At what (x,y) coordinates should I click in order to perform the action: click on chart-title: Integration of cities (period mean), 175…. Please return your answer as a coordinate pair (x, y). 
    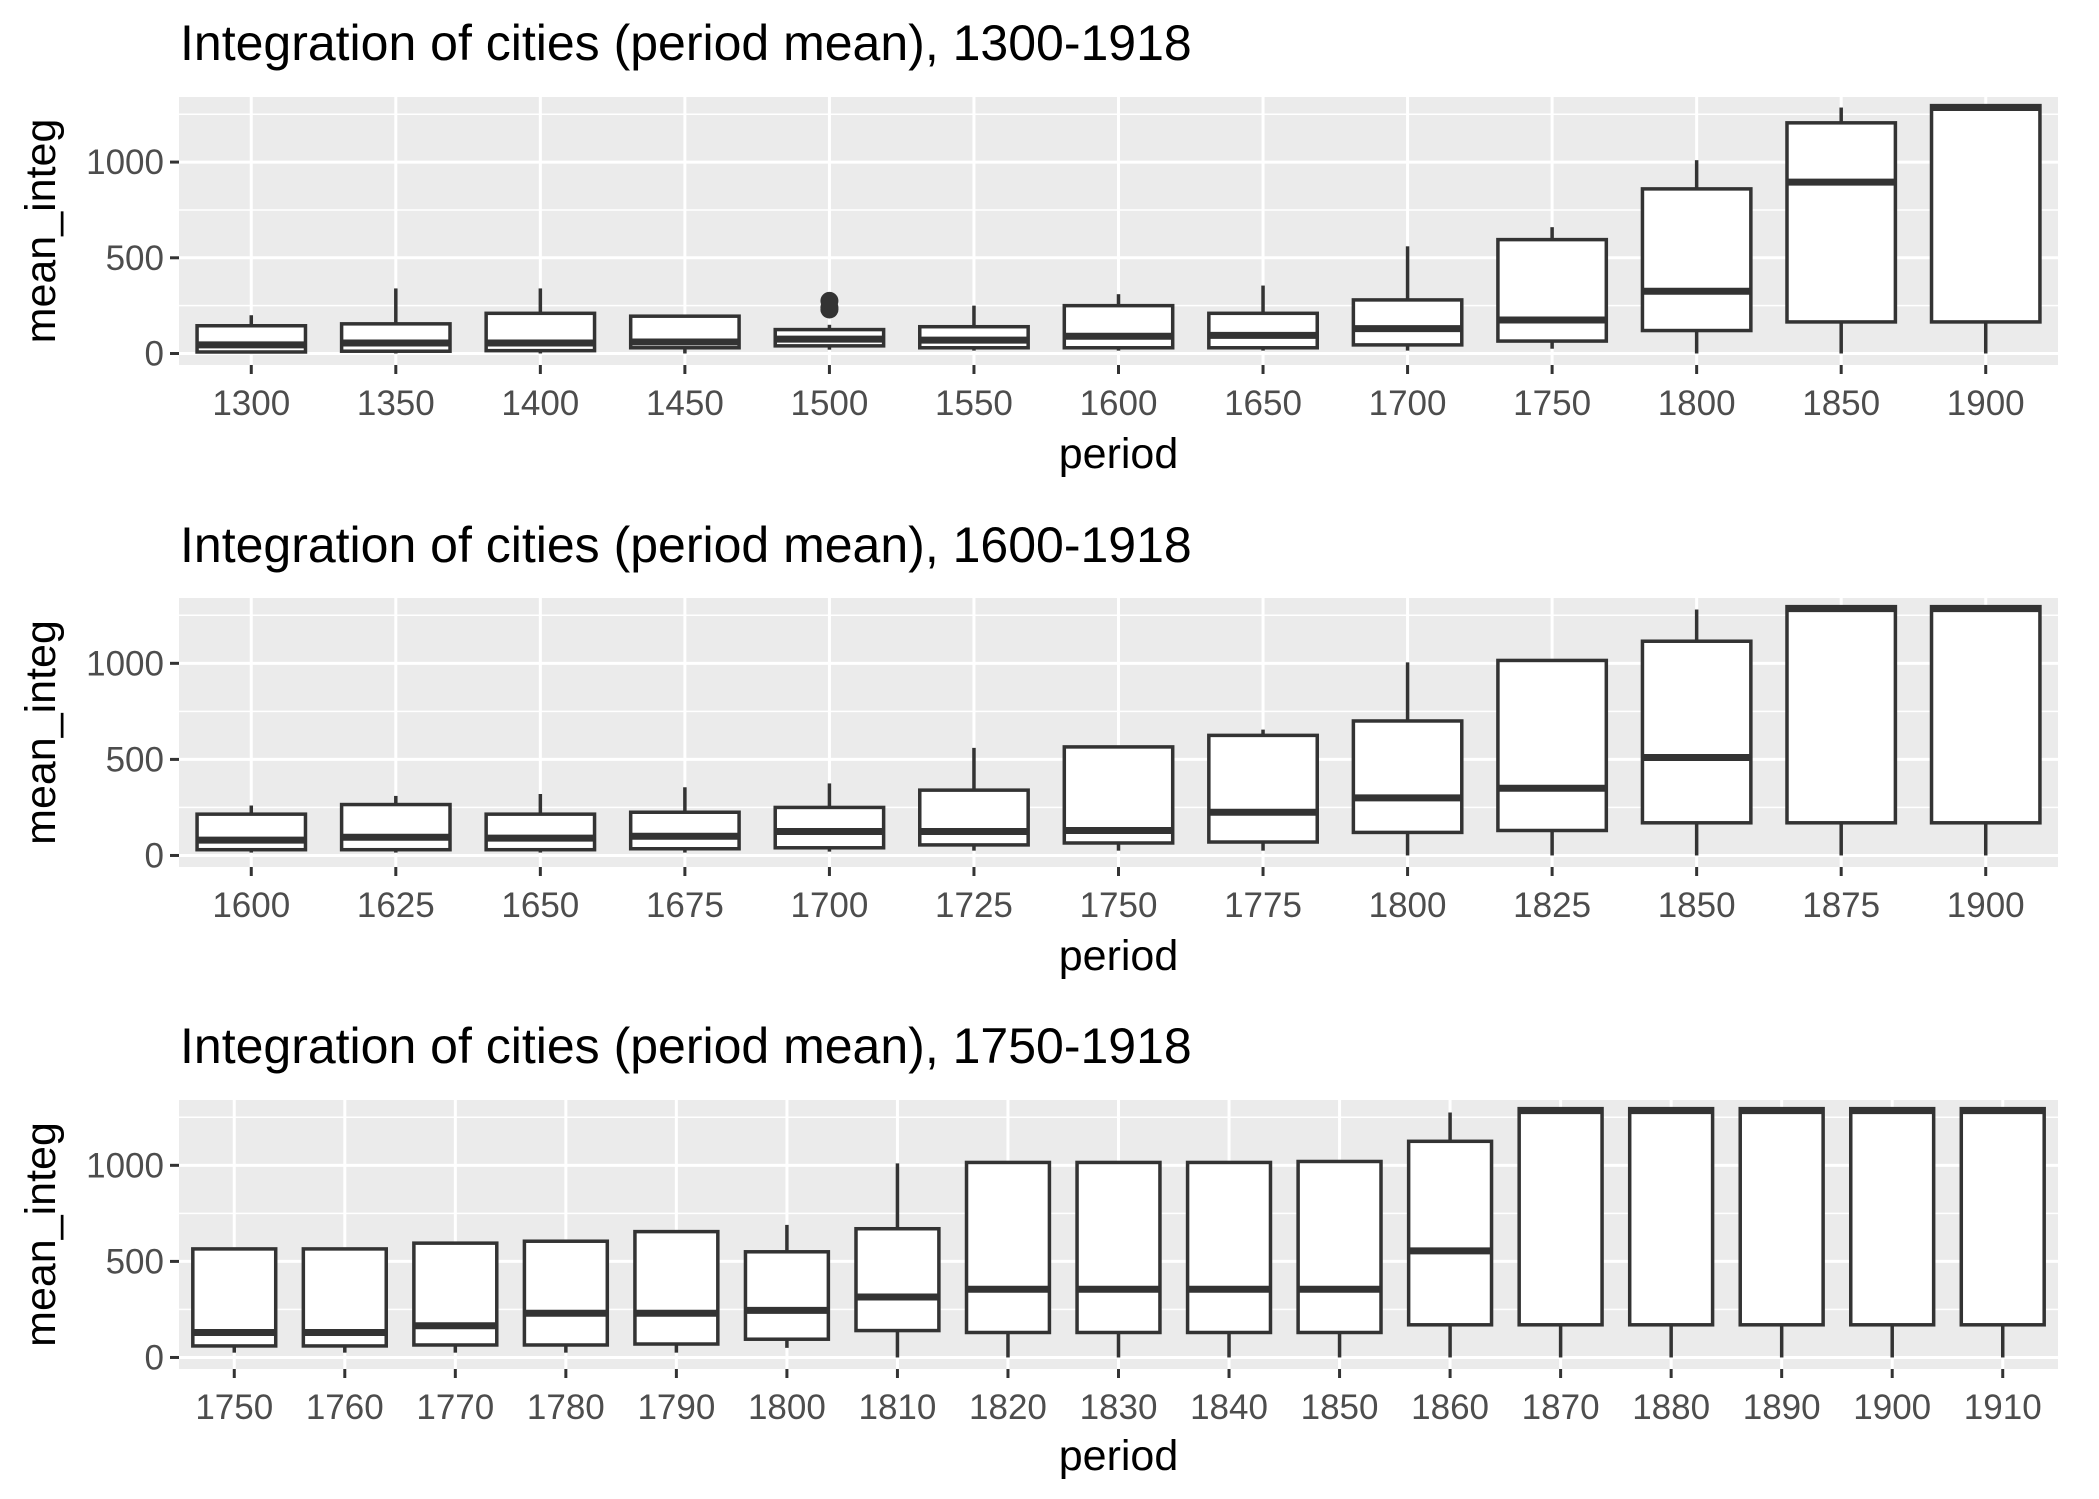
    Looking at the image, I should click on (686, 1046).